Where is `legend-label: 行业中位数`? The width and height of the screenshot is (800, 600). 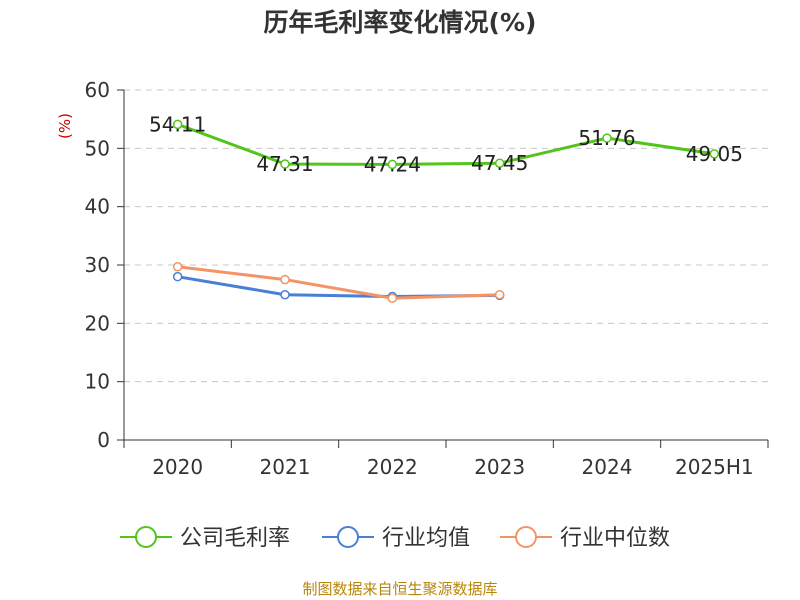 legend-label: 行业中位数 is located at coordinates (615, 538).